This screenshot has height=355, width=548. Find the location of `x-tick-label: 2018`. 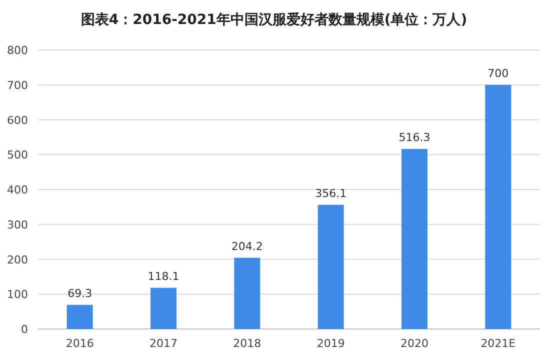

x-tick-label: 2018 is located at coordinates (247, 343).